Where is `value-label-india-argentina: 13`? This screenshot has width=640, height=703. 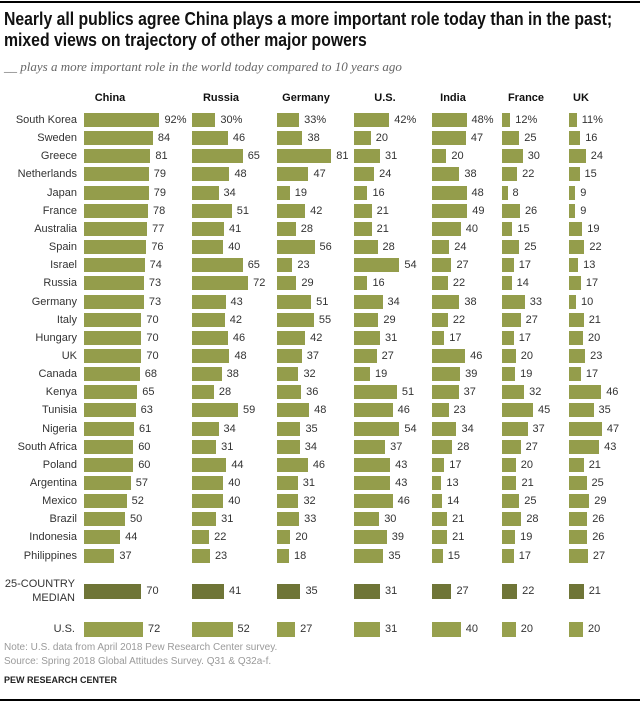 value-label-india-argentina: 13 is located at coordinates (452, 483).